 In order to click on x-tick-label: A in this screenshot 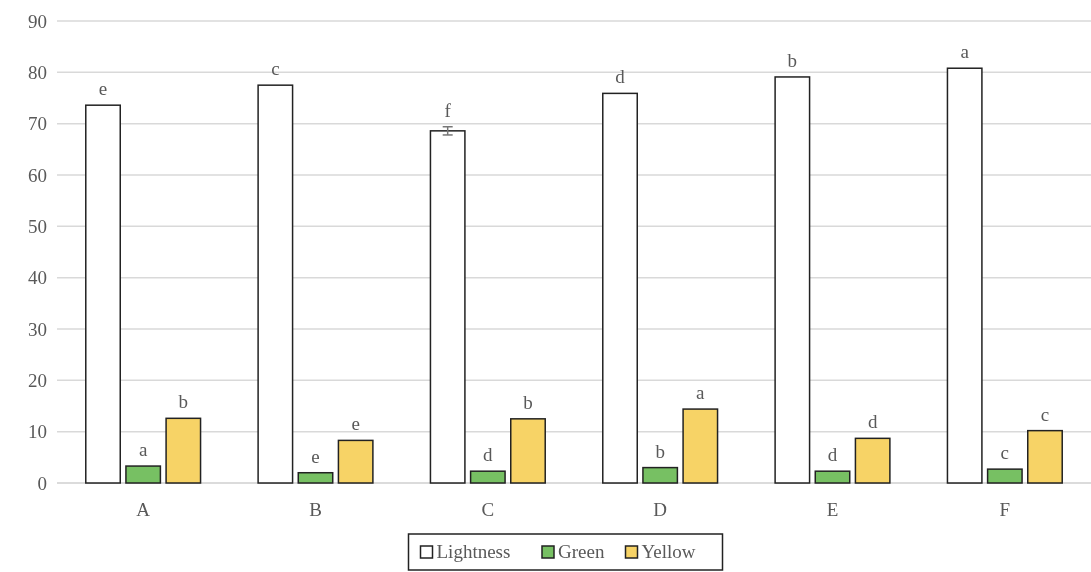, I will do `click(143, 509)`.